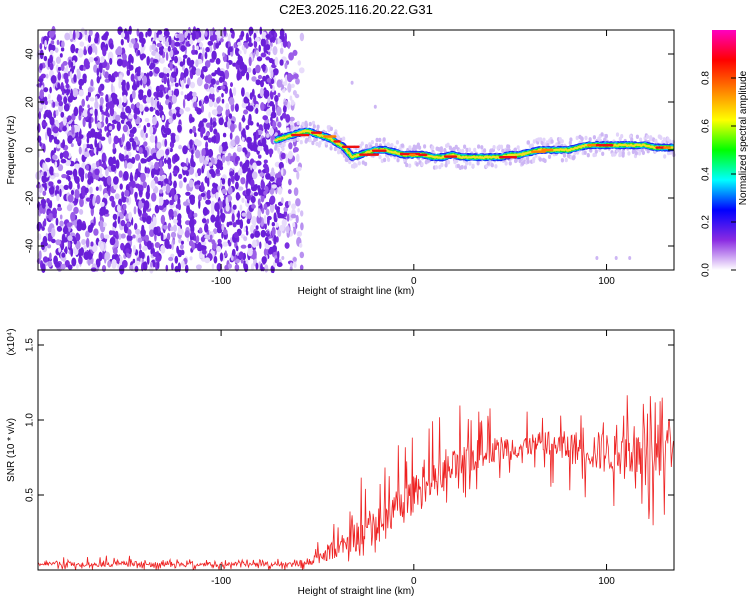 The height and width of the screenshot is (600, 750). What do you see at coordinates (706, 174) in the screenshot?
I see `colorbar-tick-label: 0.4` at bounding box center [706, 174].